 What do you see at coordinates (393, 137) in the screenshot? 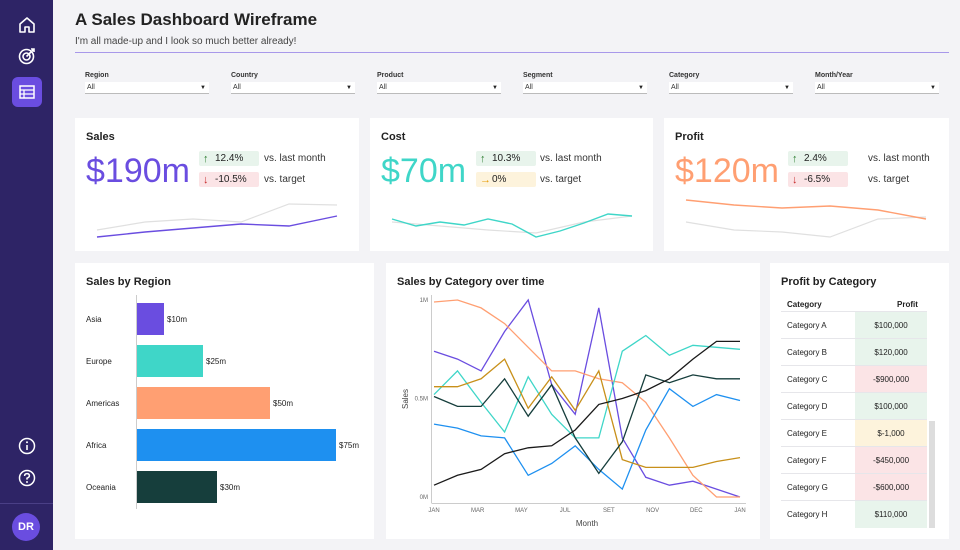
I see `card-title: Cost` at bounding box center [393, 137].